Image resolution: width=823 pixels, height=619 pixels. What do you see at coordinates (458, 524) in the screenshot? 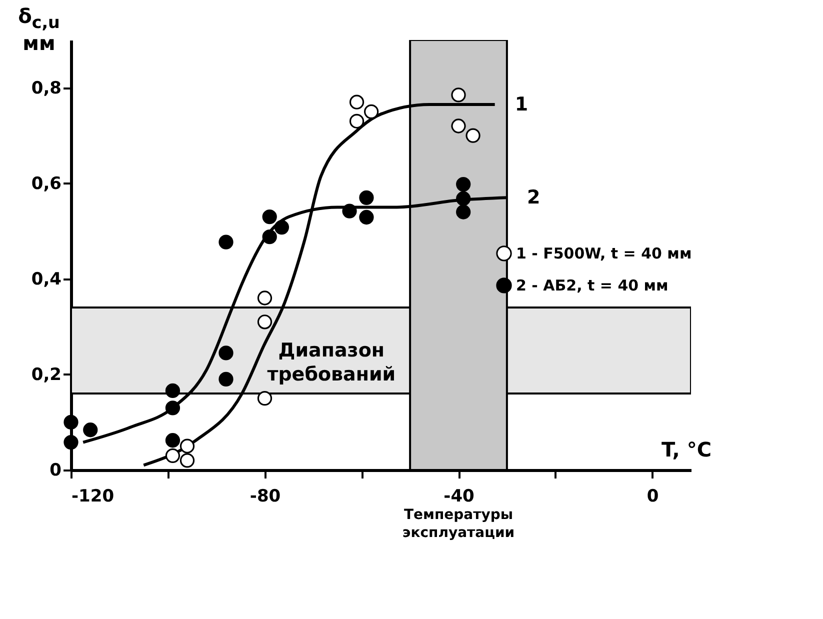
I see `band-label: Температуры эксплуатации` at bounding box center [458, 524].